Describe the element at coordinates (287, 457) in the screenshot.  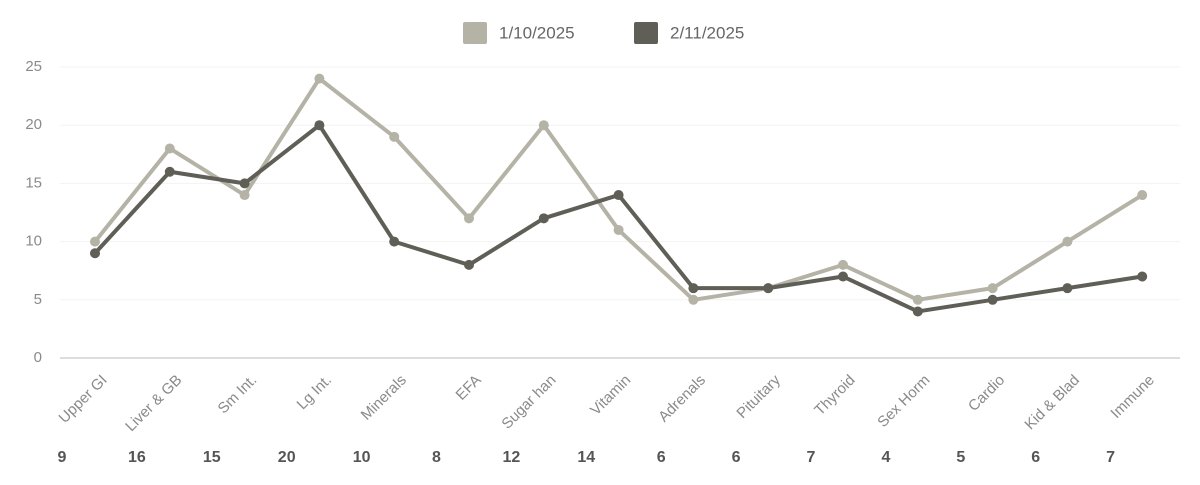
I see `bottom-value-label: 20` at that location.